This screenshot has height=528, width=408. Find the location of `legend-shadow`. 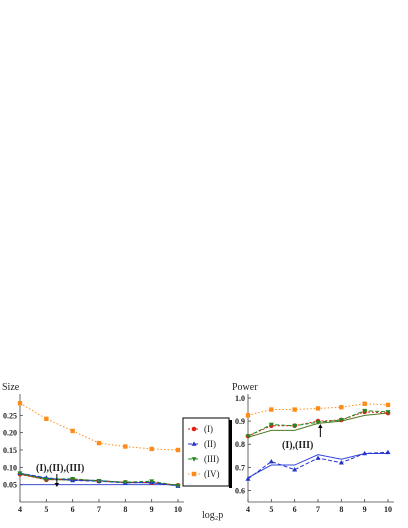

legend-shadow is located at coordinates (230, 454).